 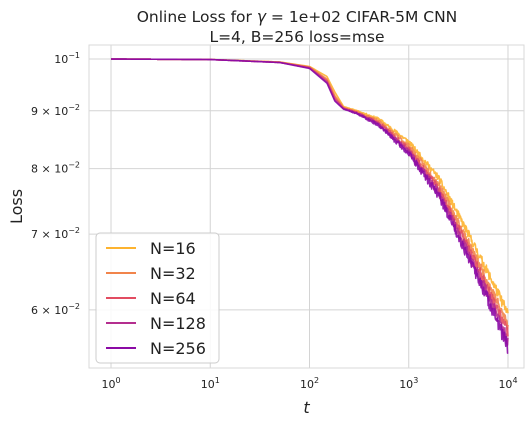 What do you see at coordinates (297, 17) in the screenshot?
I see `chart-title-line1: Online Loss for γ = 1e+02 CIFAR-5M CNN` at bounding box center [297, 17].